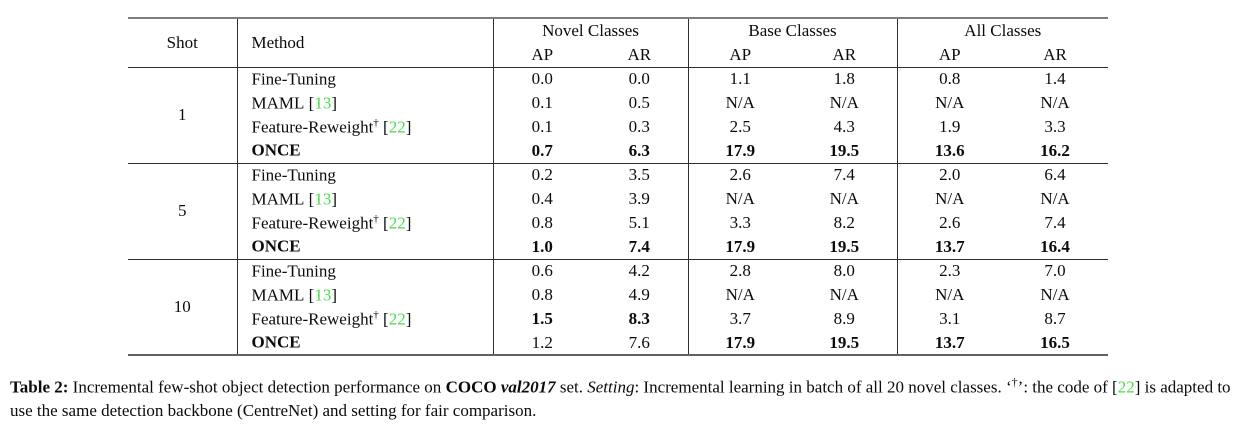 The image size is (1240, 426). What do you see at coordinates (640, 343) in the screenshot?
I see `cell-novel-ar: 7.6` at bounding box center [640, 343].